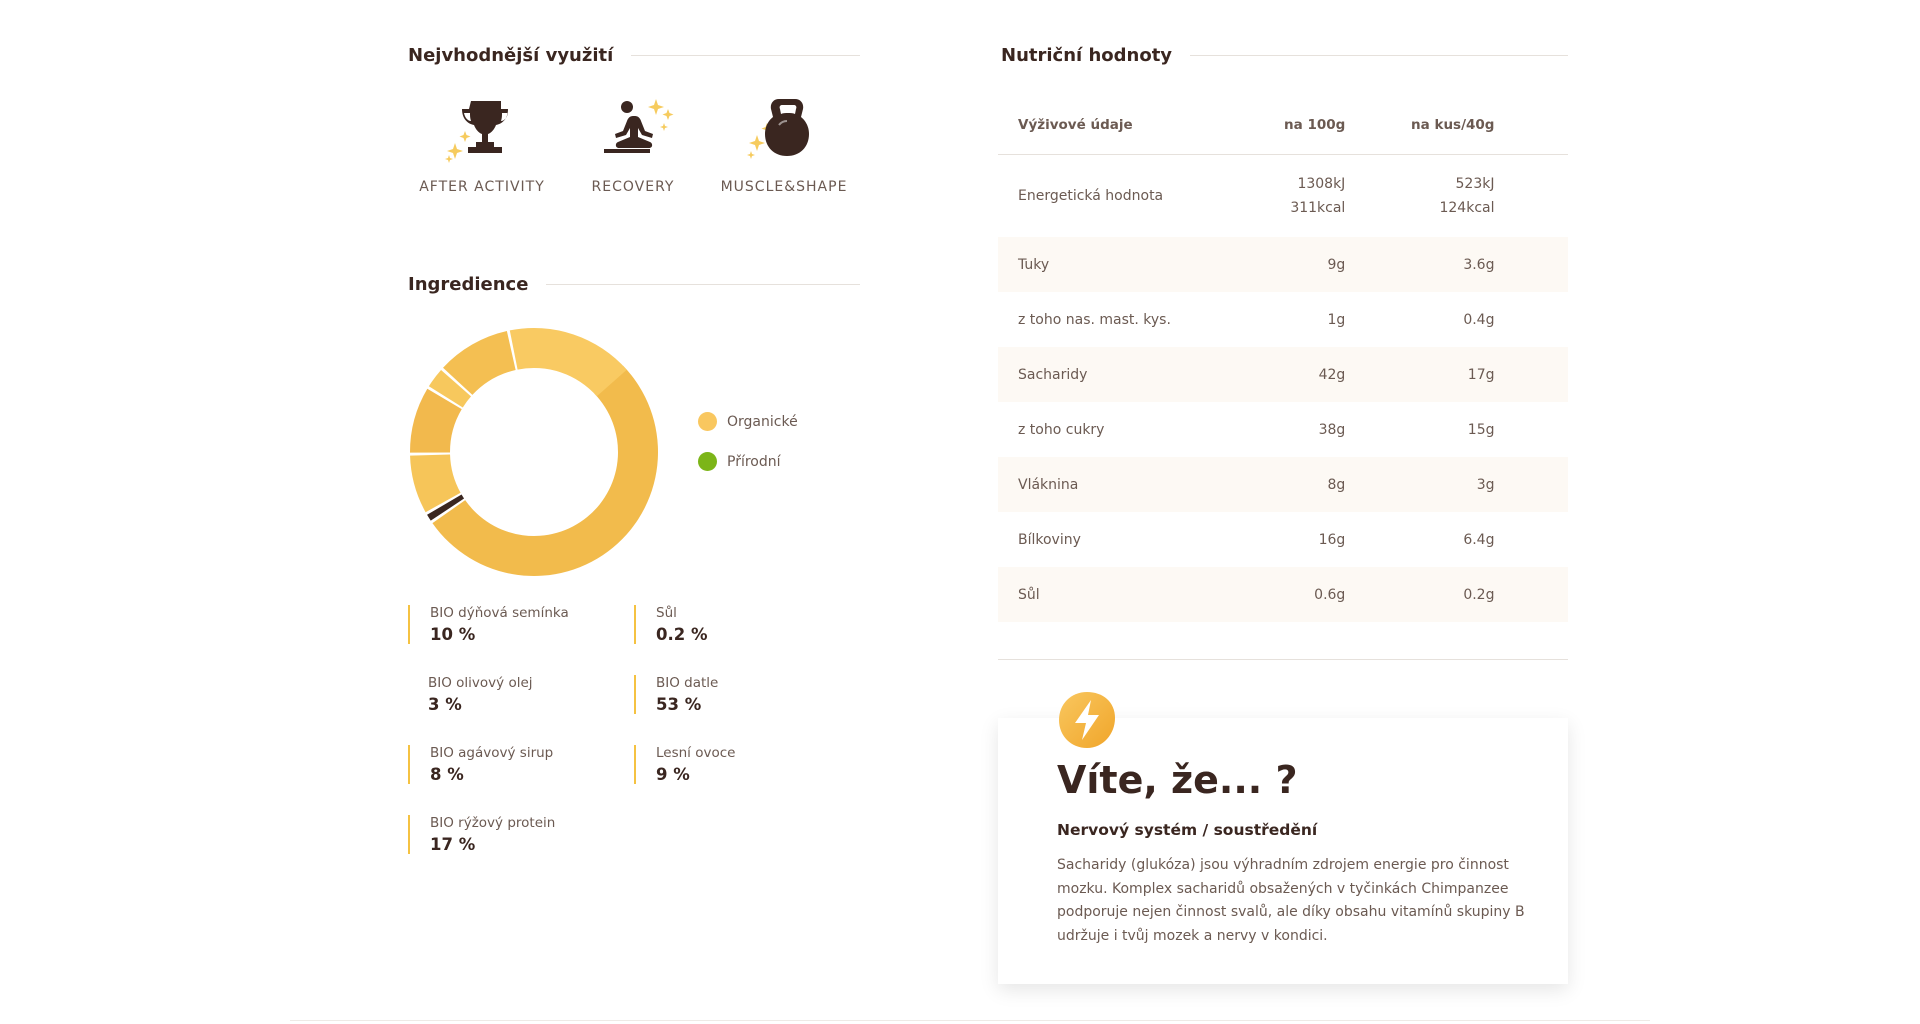 The width and height of the screenshot is (1920, 1024). What do you see at coordinates (1421, 484) in the screenshot?
I see `nutrient-perpc: 3g` at bounding box center [1421, 484].